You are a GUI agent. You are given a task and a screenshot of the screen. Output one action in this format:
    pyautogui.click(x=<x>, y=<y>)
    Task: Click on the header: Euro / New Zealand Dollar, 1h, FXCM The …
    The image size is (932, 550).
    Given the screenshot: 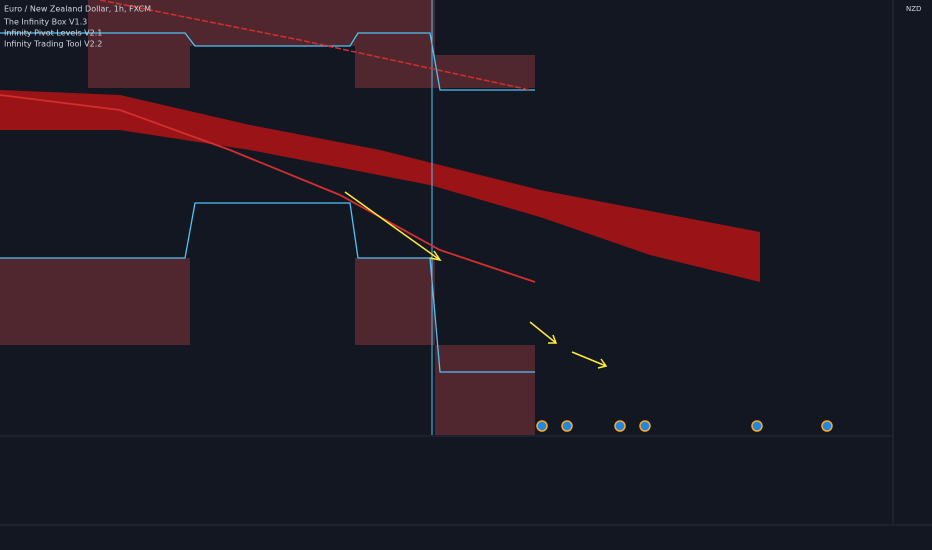 What is the action you would take?
    pyautogui.click(x=462, y=27)
    